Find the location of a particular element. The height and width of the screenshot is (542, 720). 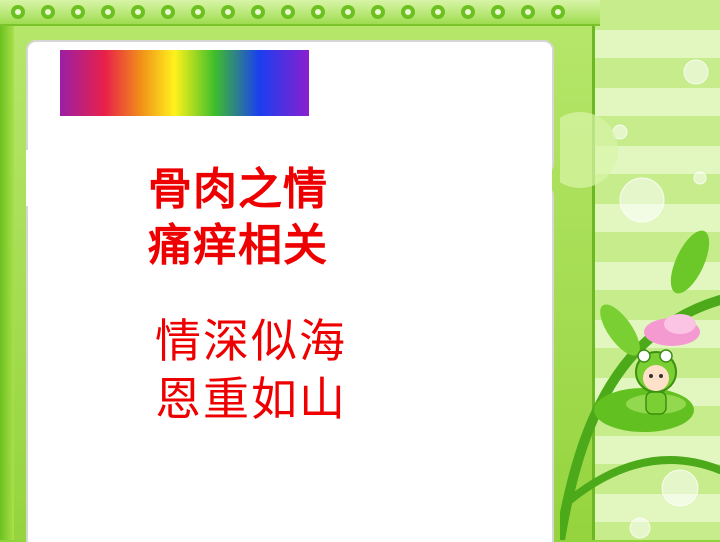

glow-circle is located at coordinates (589, 150).